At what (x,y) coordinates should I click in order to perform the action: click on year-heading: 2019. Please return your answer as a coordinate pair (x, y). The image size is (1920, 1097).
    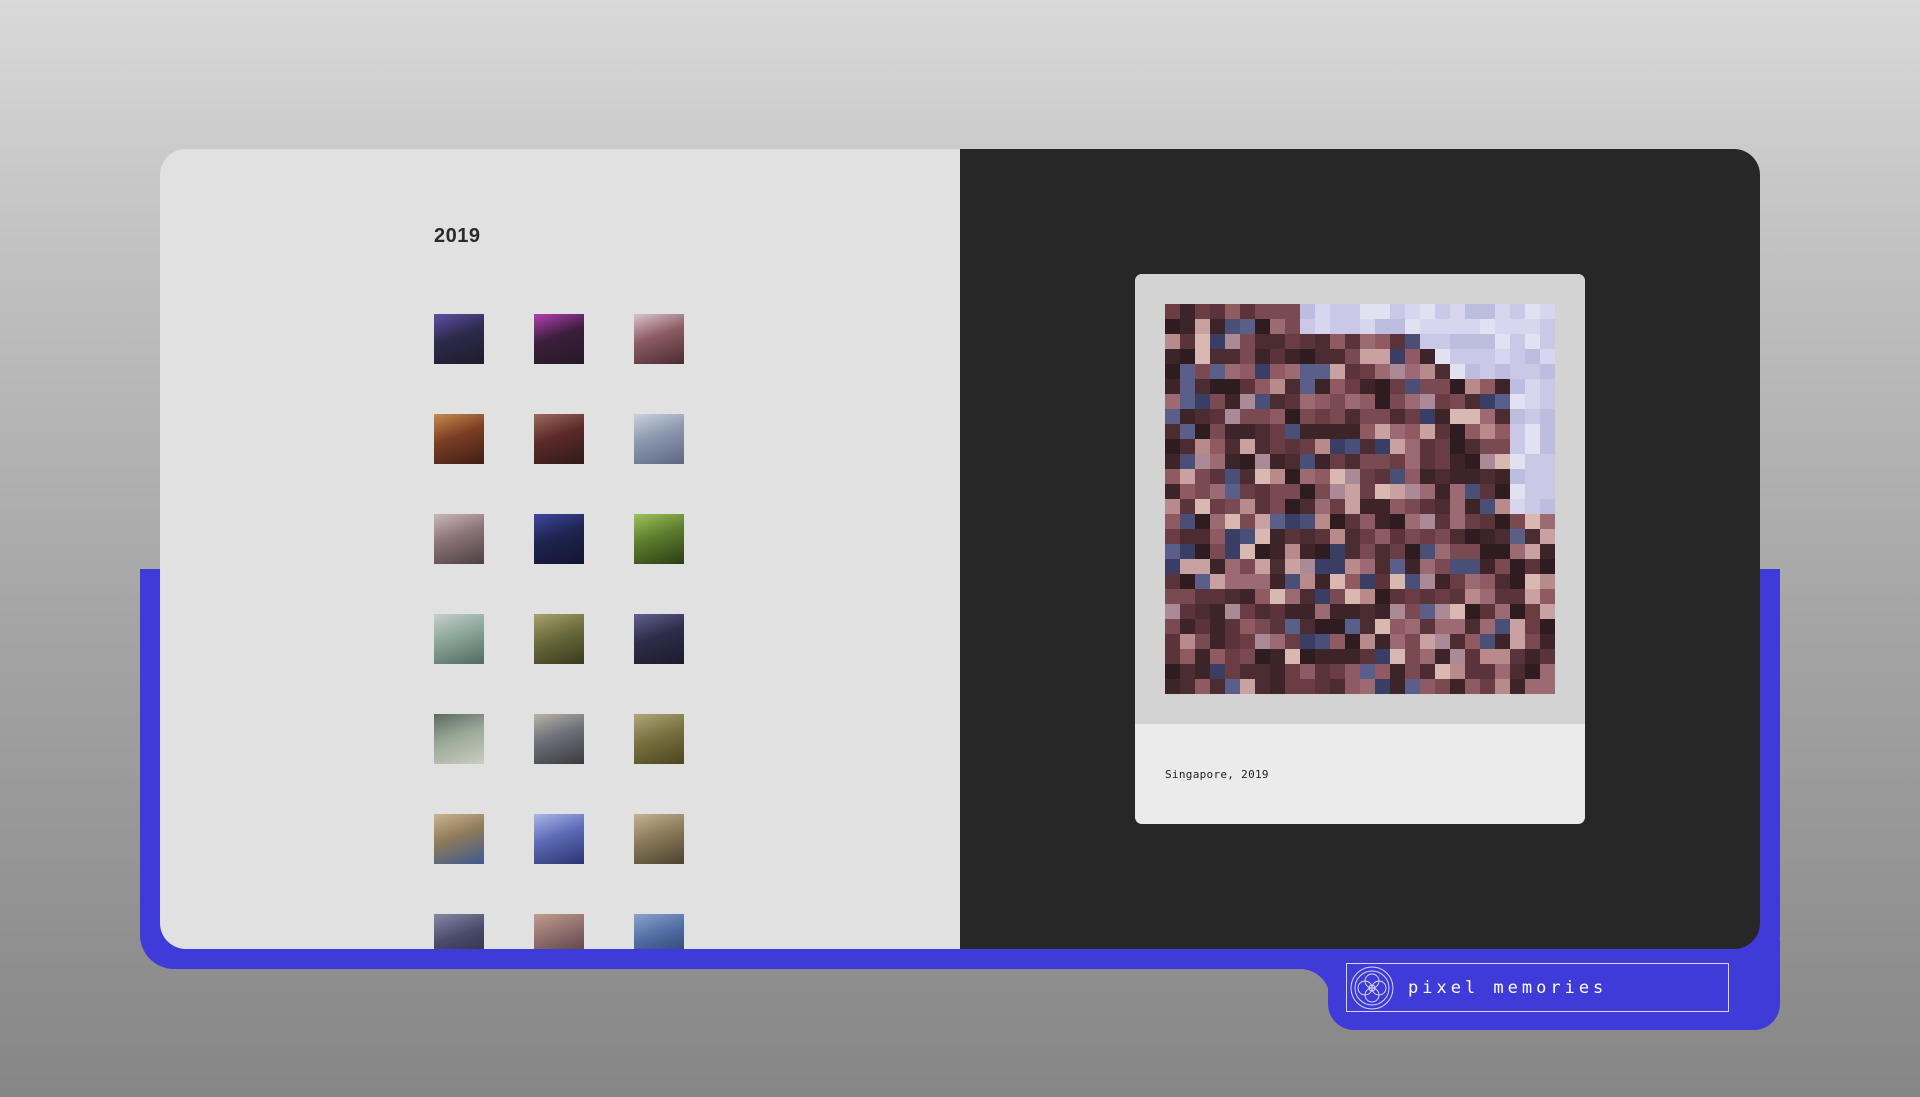
    Looking at the image, I should click on (457, 236).